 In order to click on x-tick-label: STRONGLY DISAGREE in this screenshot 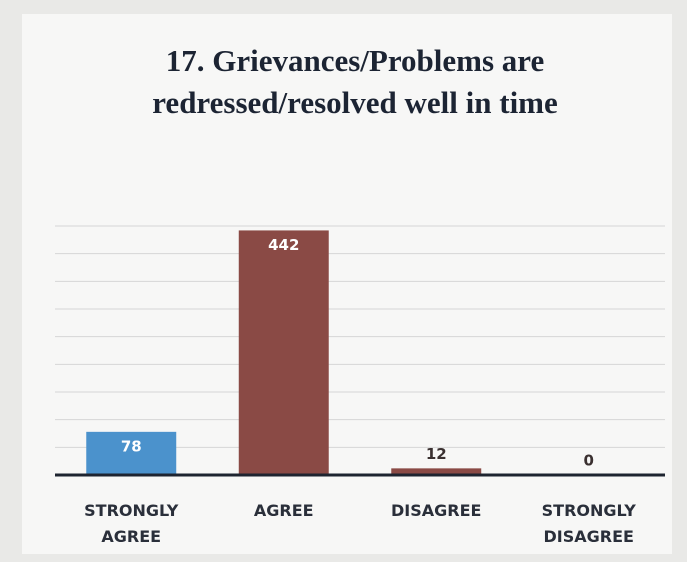, I will do `click(588, 523)`.